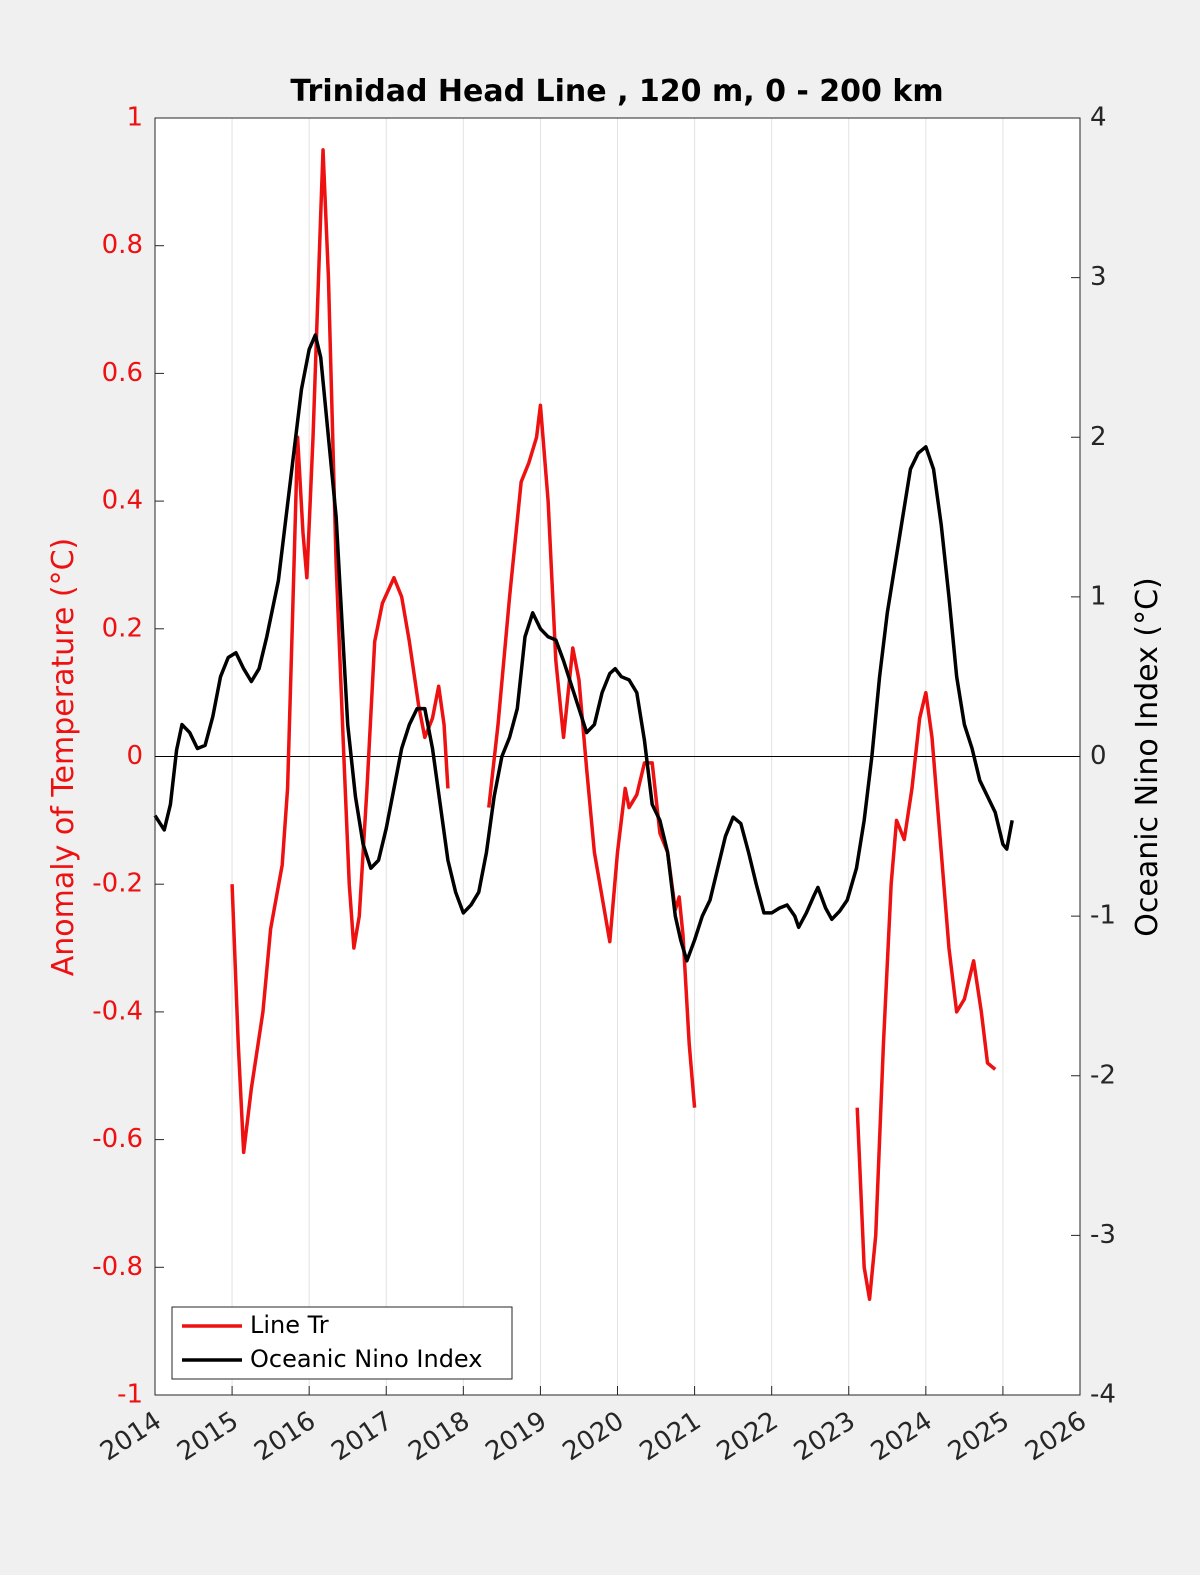 The width and height of the screenshot is (1200, 1575). I want to click on y-tick-label: -0.2, so click(117, 884).